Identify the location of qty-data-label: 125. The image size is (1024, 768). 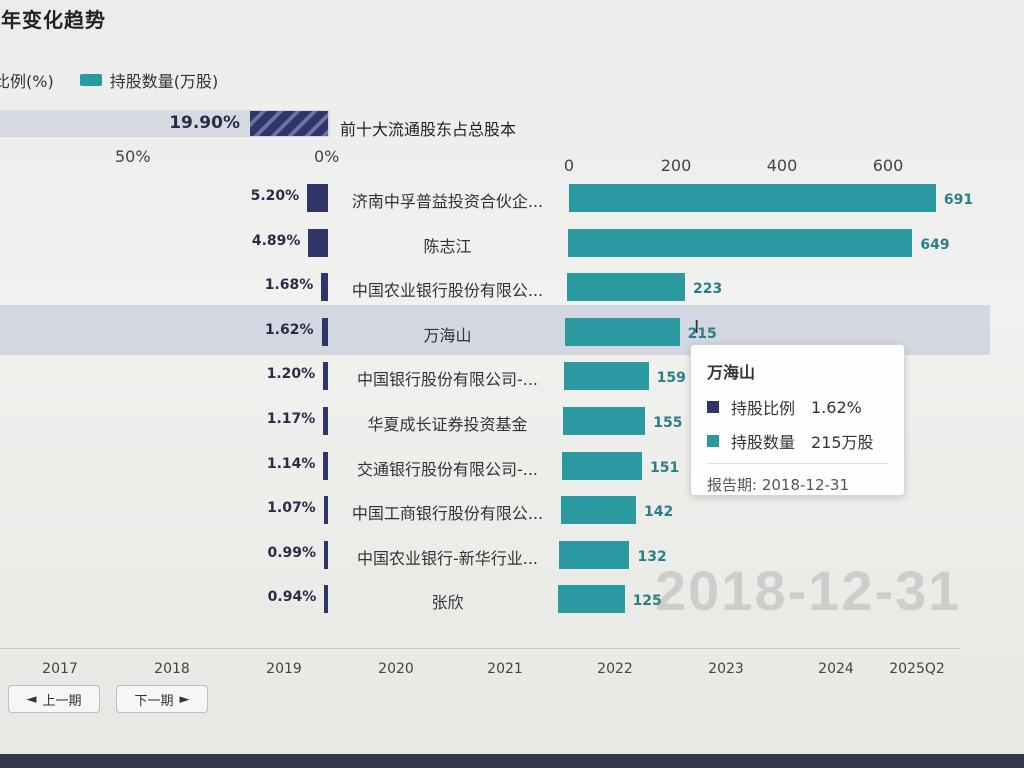
(647, 601).